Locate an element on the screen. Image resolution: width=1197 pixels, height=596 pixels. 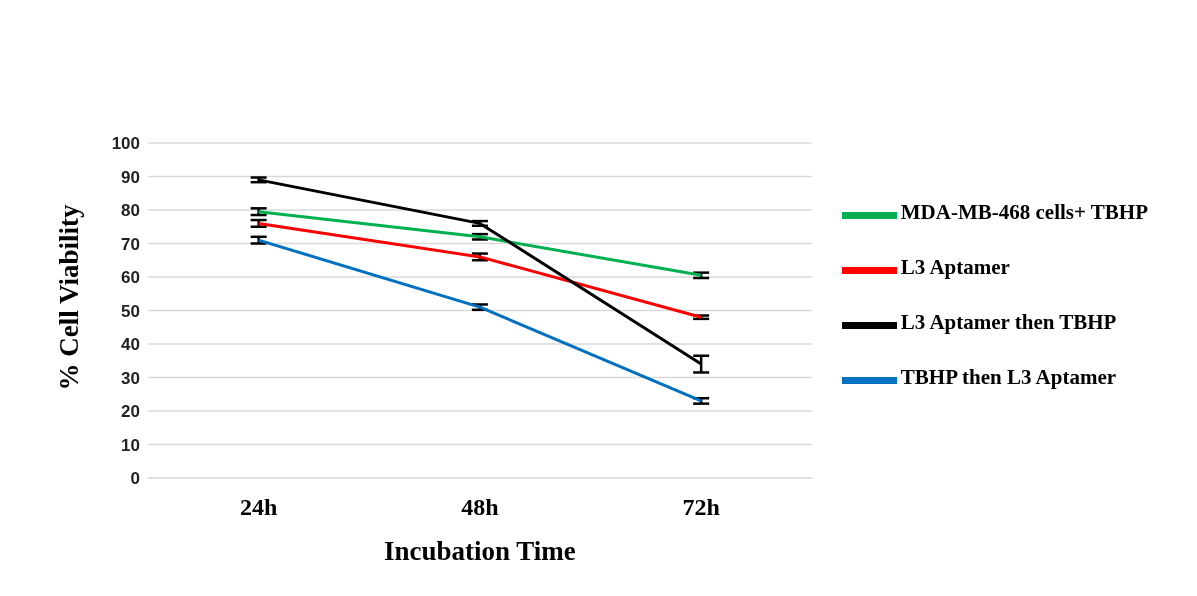
x-tick-label: 24h is located at coordinates (258, 507).